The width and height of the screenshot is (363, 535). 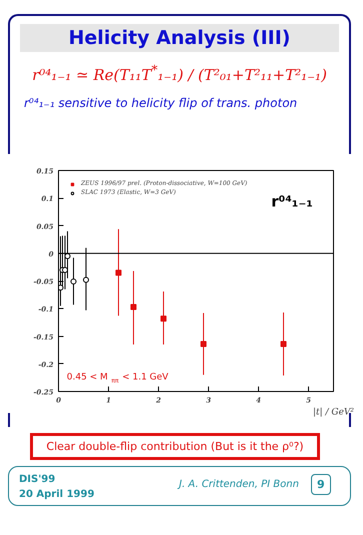 What do you see at coordinates (56, 494) in the screenshot?
I see `text: 20 April 1999` at bounding box center [56, 494].